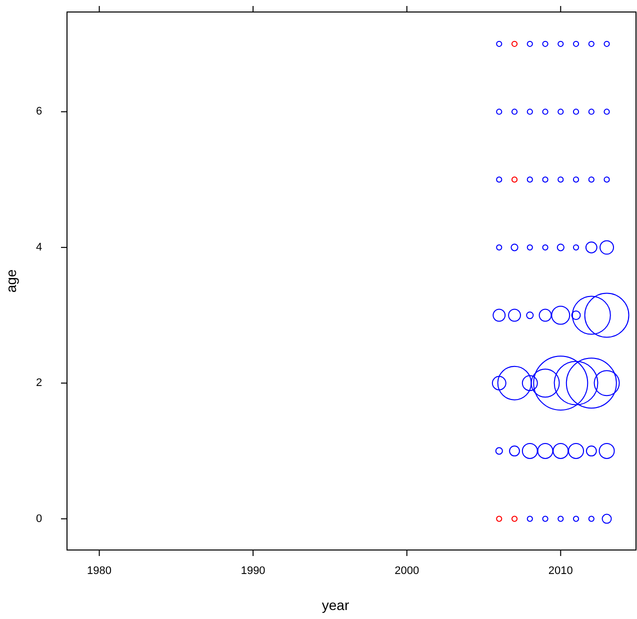 The height and width of the screenshot is (619, 637). What do you see at coordinates (11, 281) in the screenshot?
I see `y-axis-title: age` at bounding box center [11, 281].